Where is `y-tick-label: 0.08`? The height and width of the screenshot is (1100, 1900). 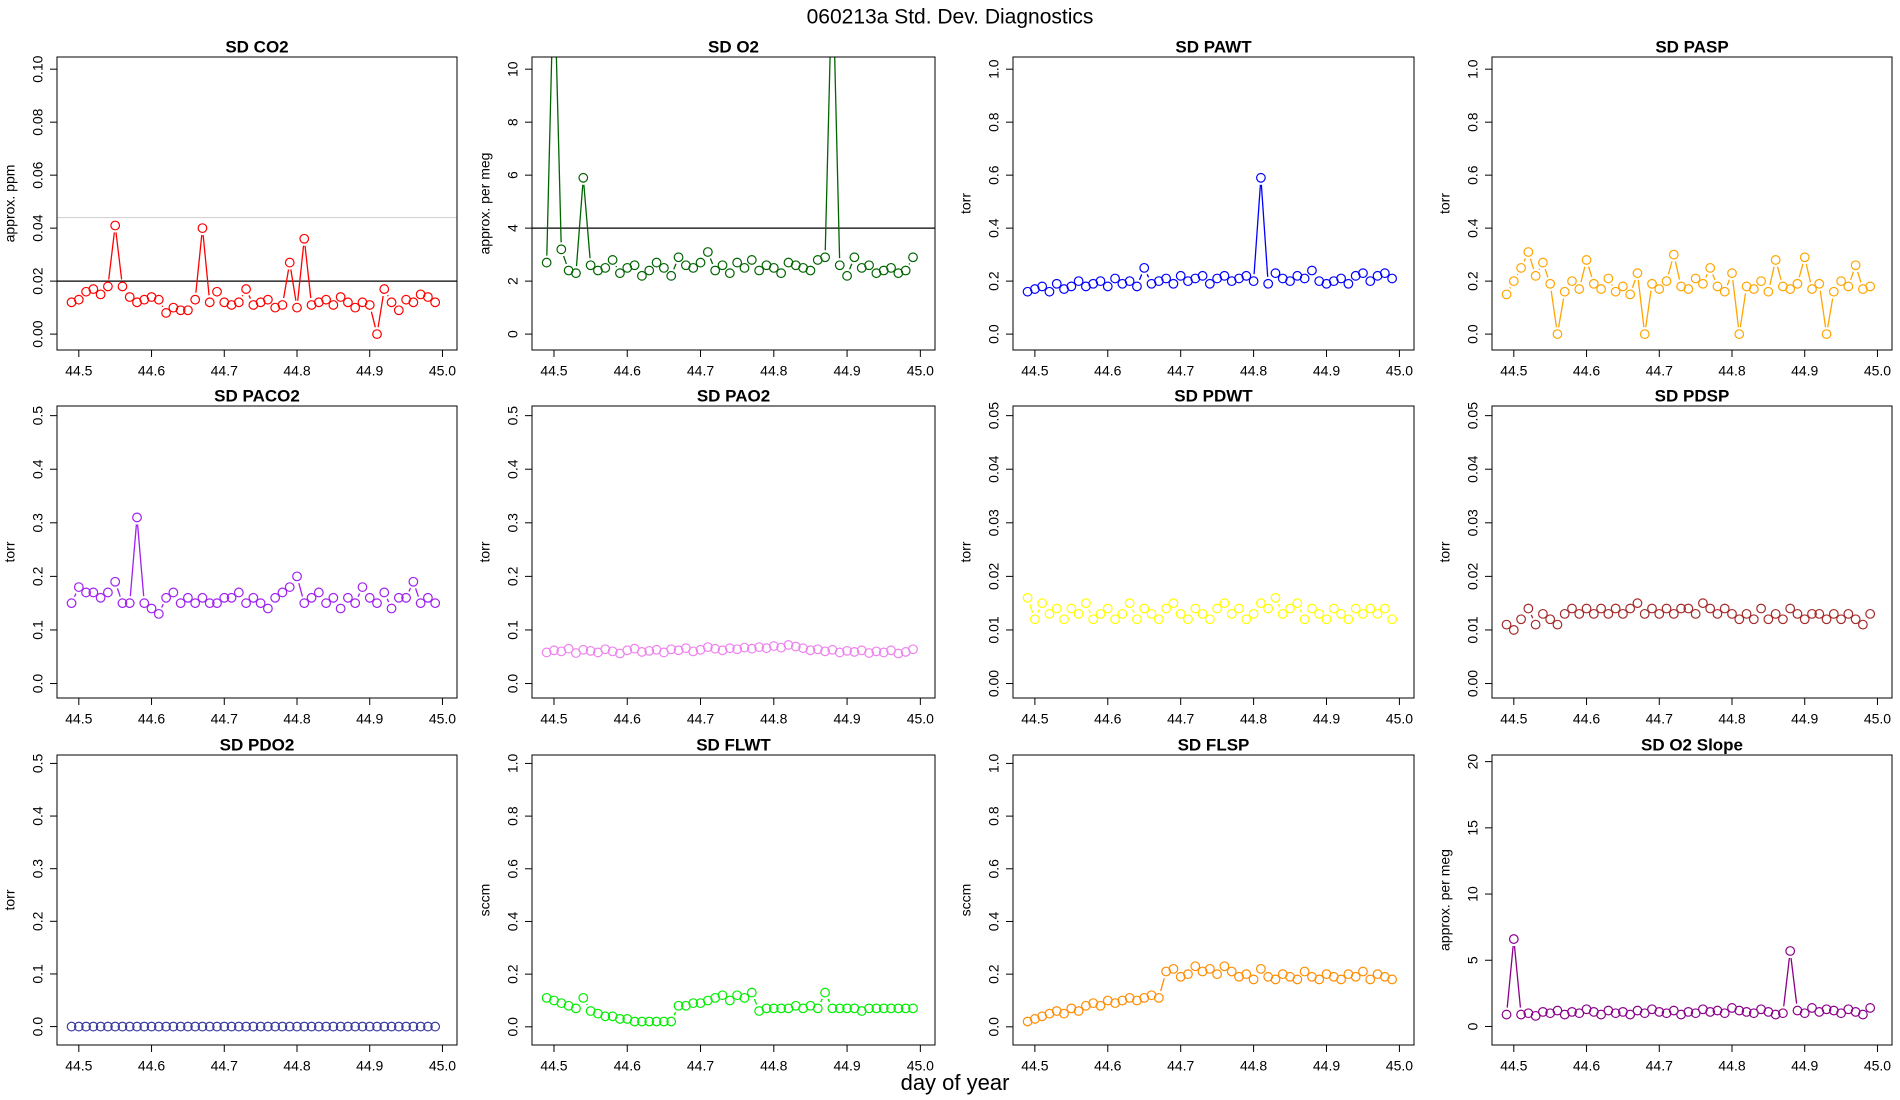 y-tick-label: 0.08 is located at coordinates (38, 121).